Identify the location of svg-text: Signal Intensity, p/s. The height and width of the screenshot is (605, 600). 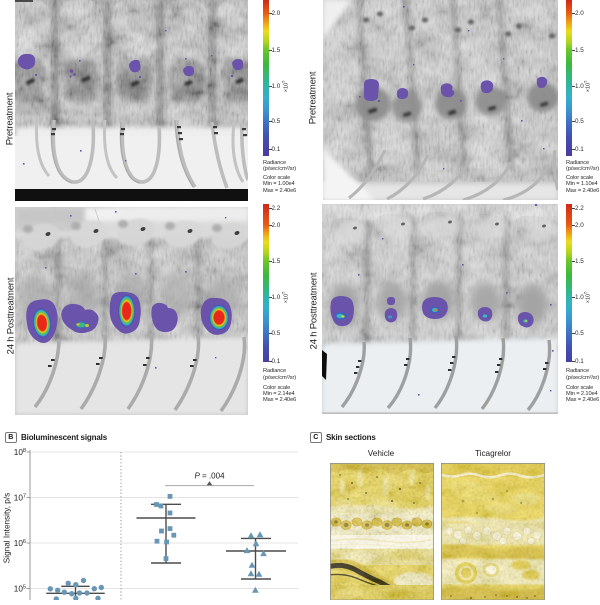
(7, 528).